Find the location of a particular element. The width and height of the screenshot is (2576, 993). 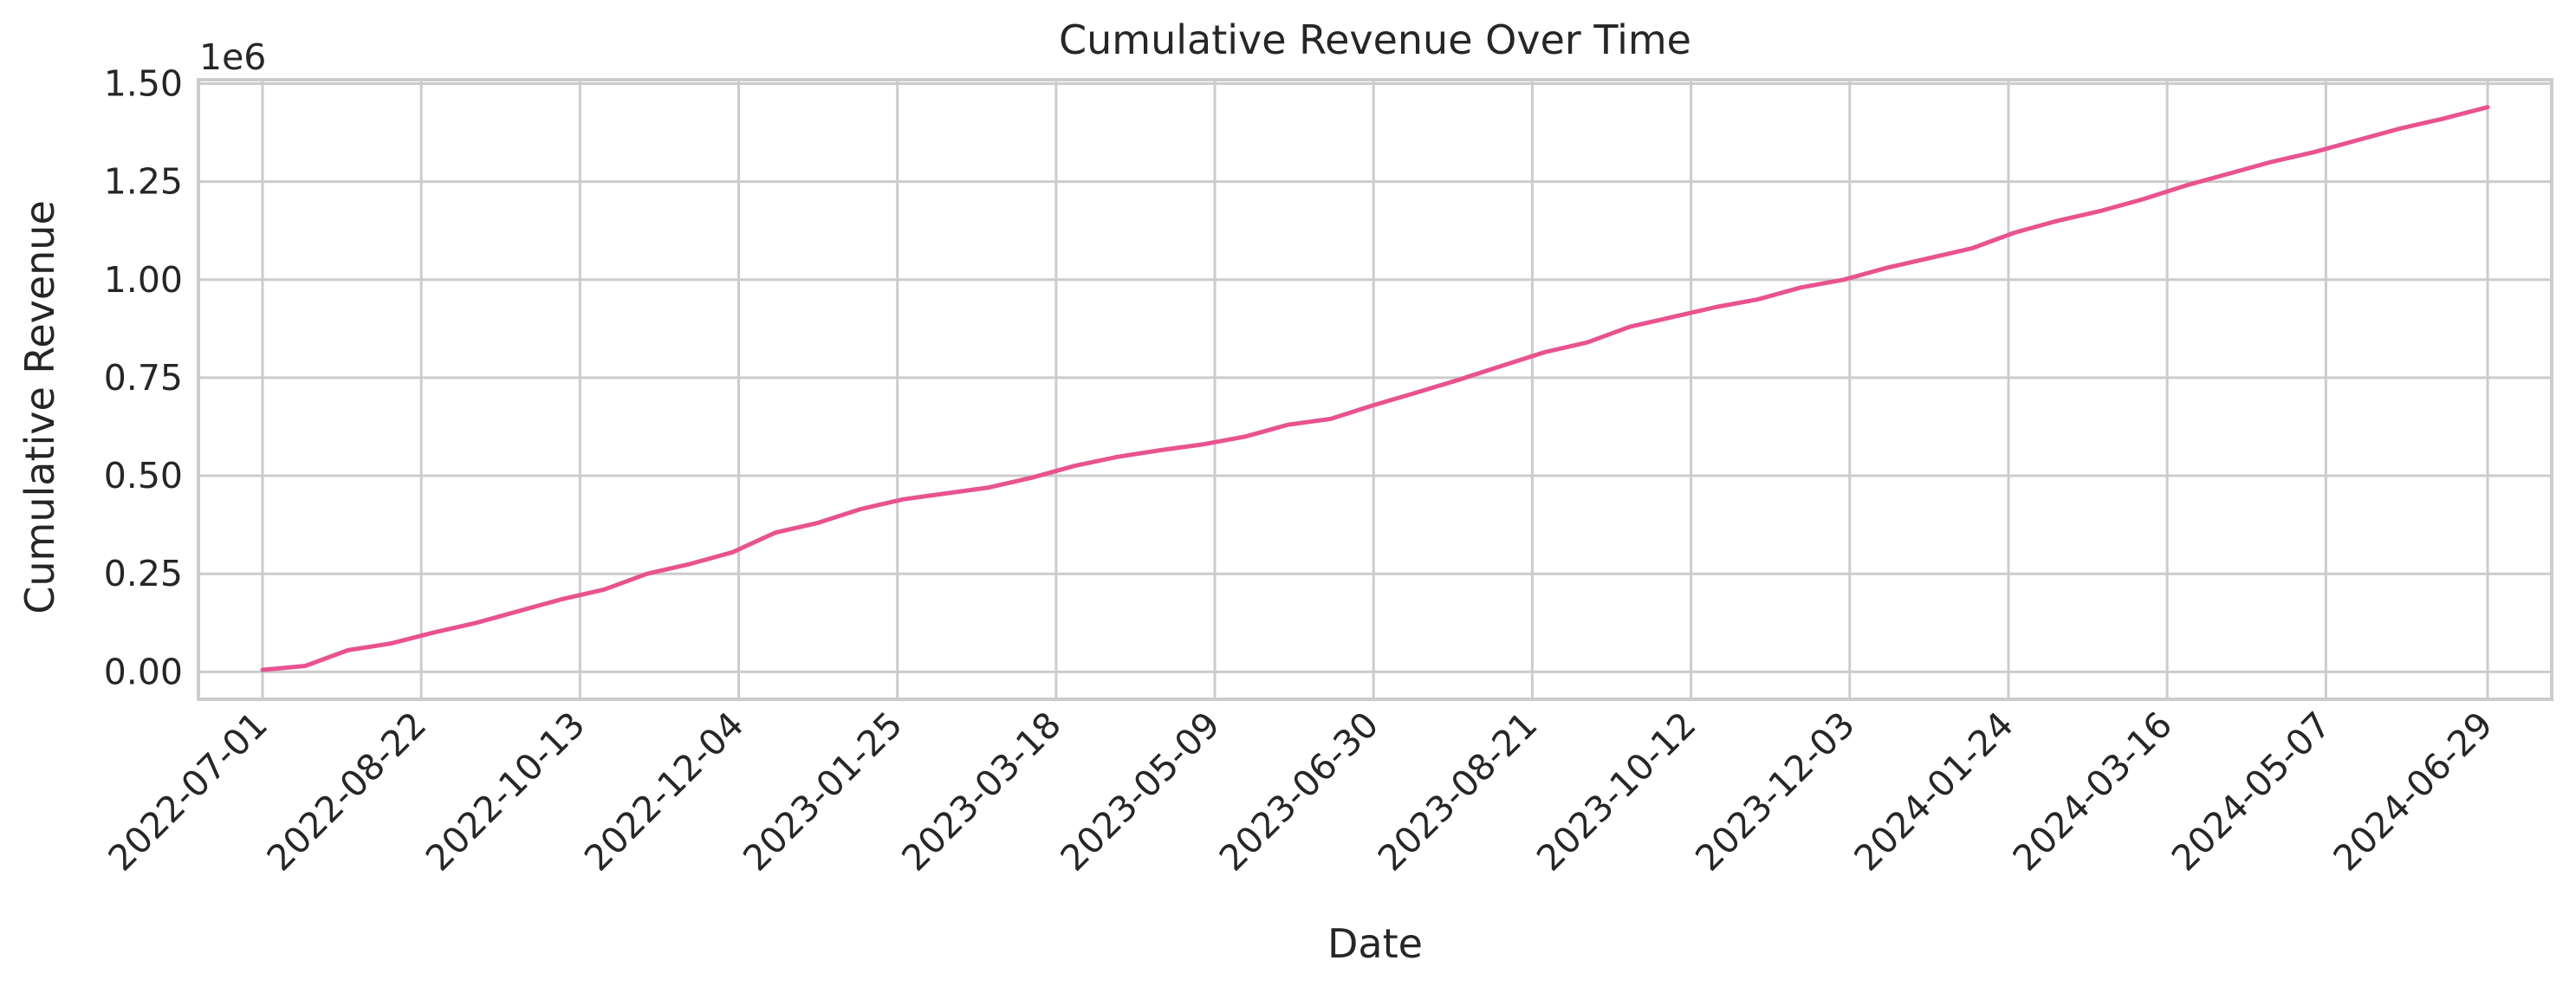

y-axis-offset-label: 1e6 is located at coordinates (233, 57).